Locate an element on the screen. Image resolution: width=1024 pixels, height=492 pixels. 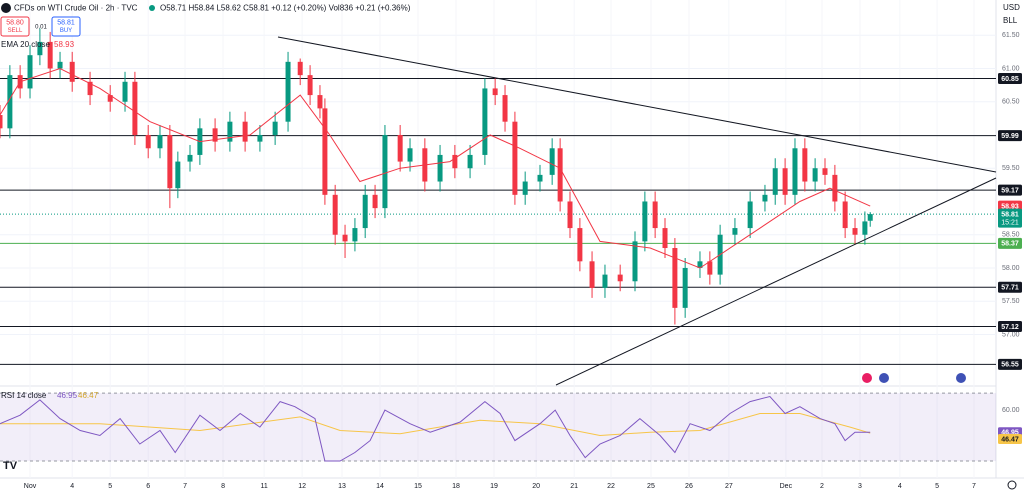
x-tick-label: 15 is located at coordinates (418, 486).